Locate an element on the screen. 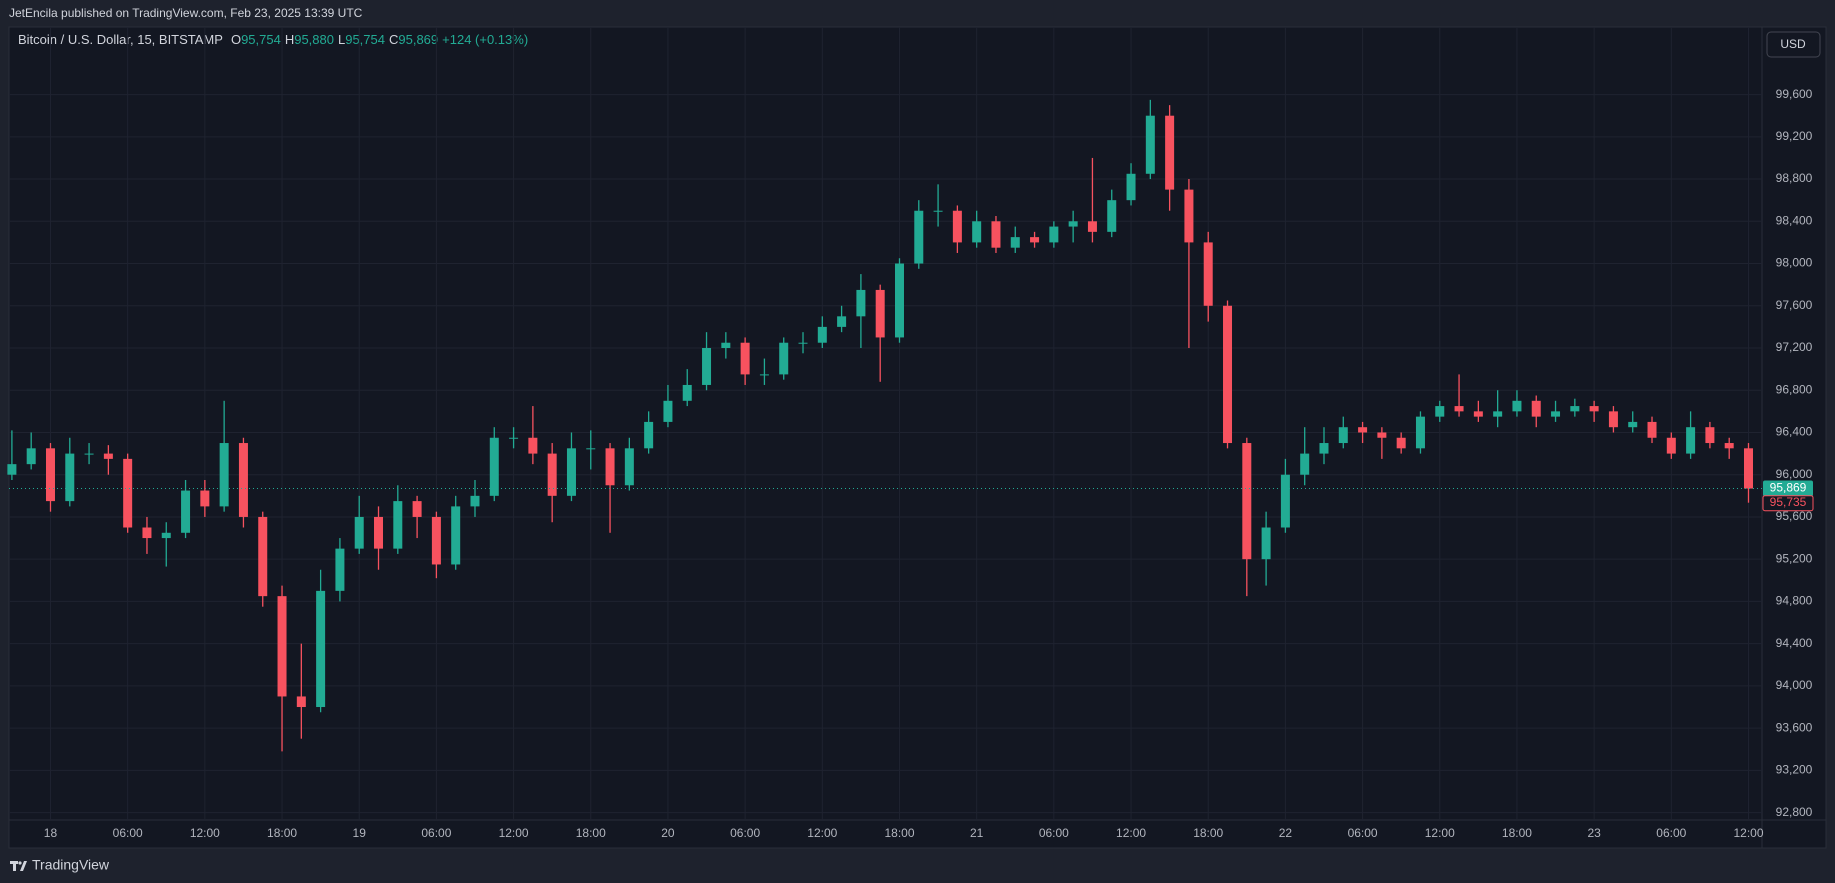  ohlc-value: 95,754 is located at coordinates (365, 39).